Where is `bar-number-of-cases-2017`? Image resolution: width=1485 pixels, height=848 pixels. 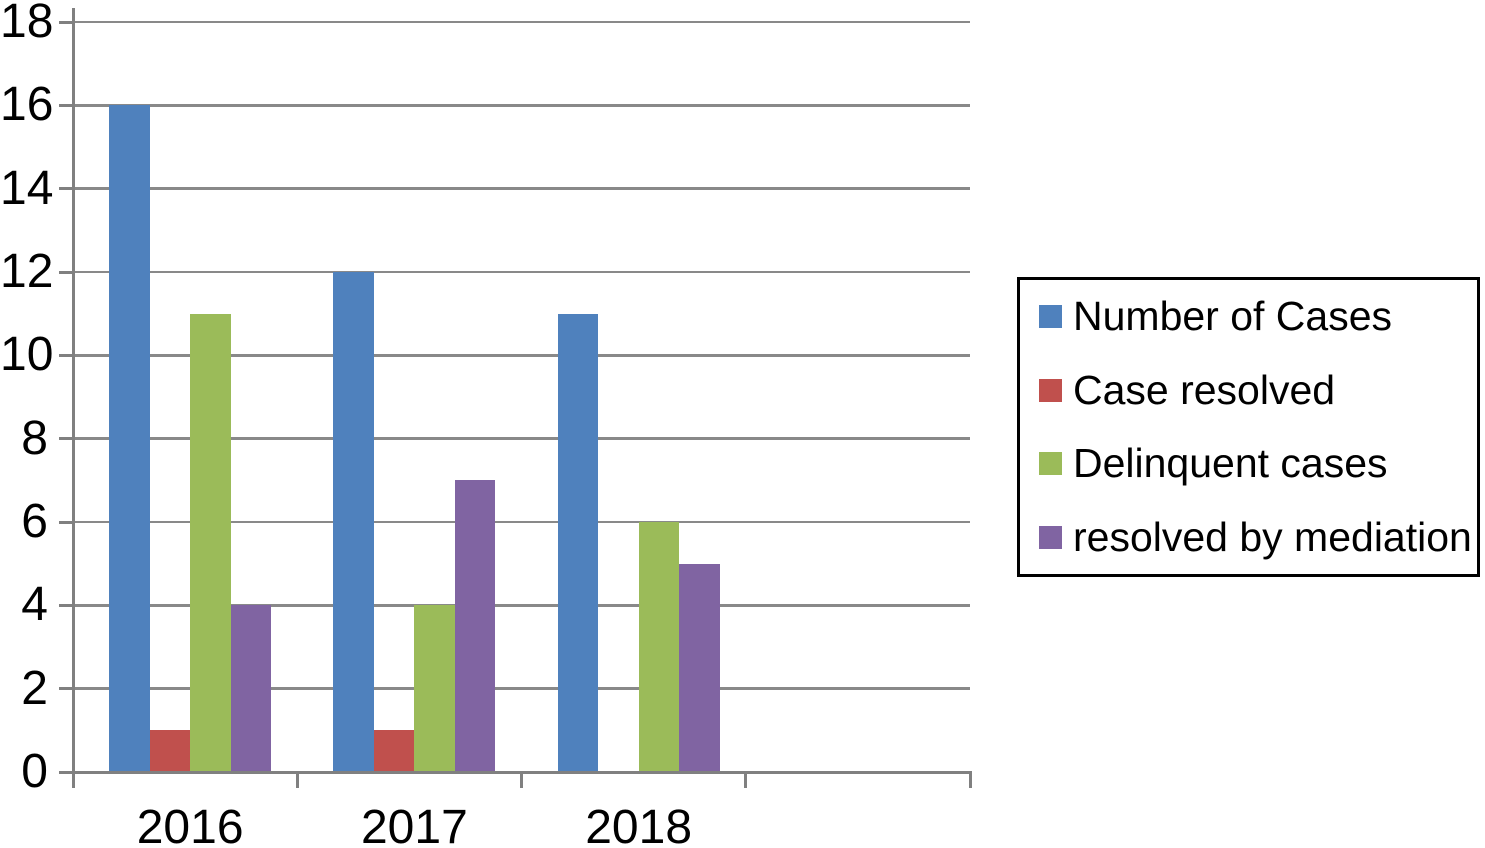
bar-number-of-cases-2017 is located at coordinates (353, 522).